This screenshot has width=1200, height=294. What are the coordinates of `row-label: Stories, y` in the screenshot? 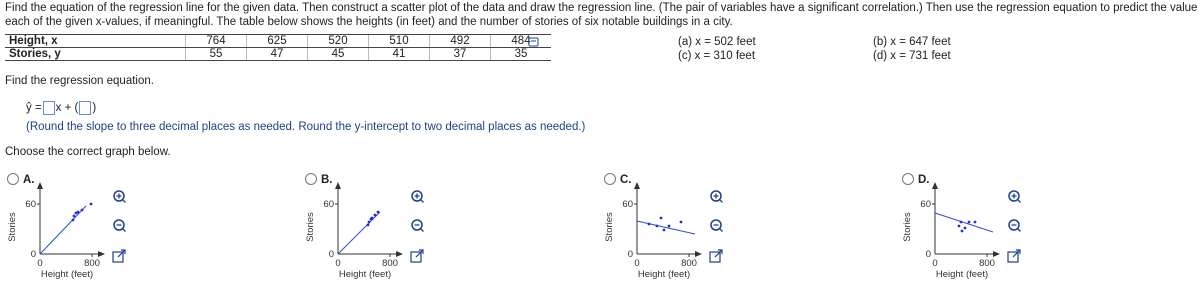 It's located at (95, 54).